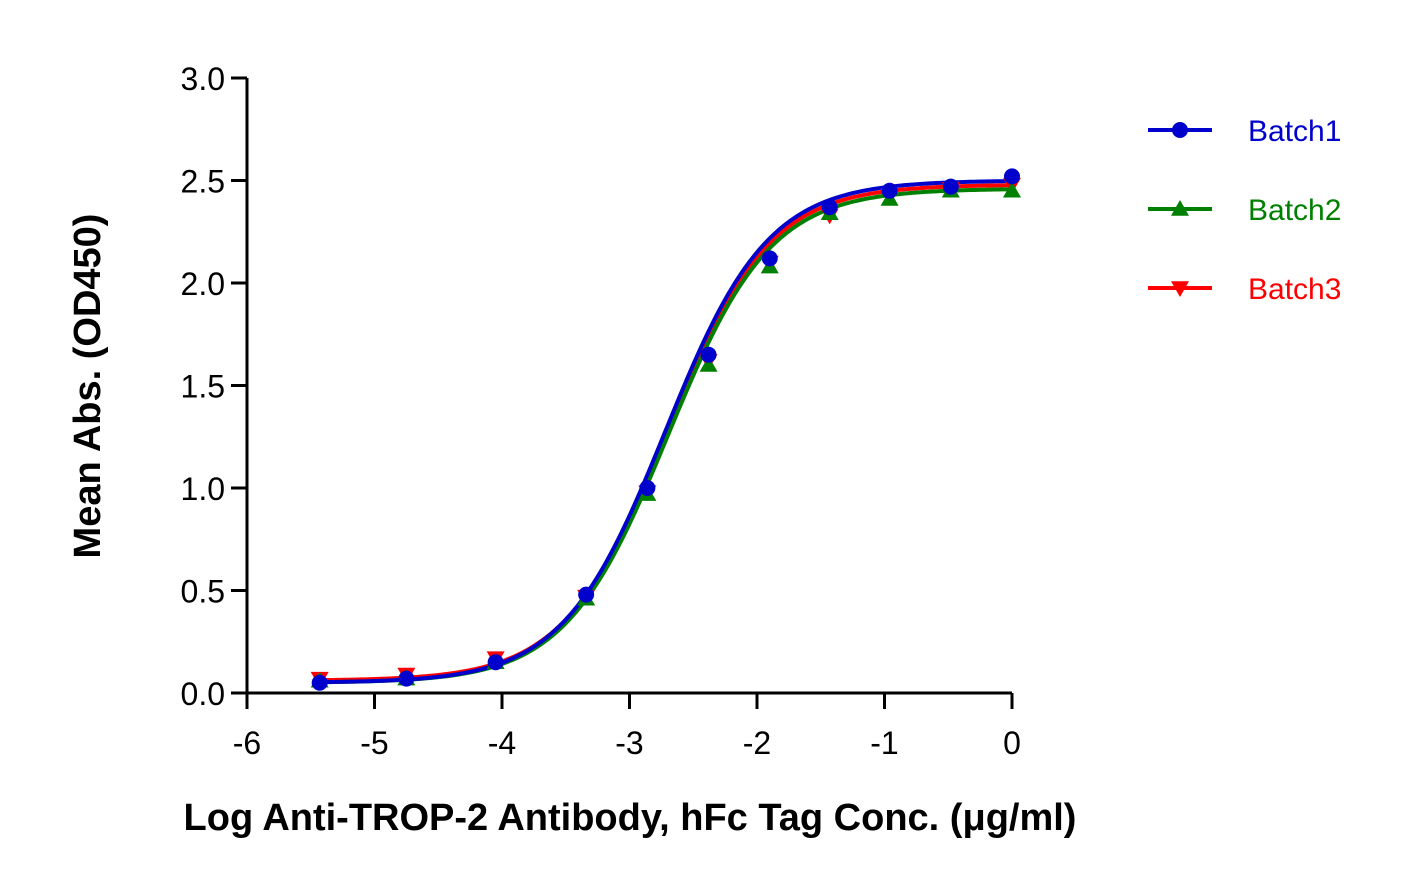 This screenshot has width=1414, height=884. Describe the element at coordinates (757, 743) in the screenshot. I see `x-tick-label: -2` at that location.